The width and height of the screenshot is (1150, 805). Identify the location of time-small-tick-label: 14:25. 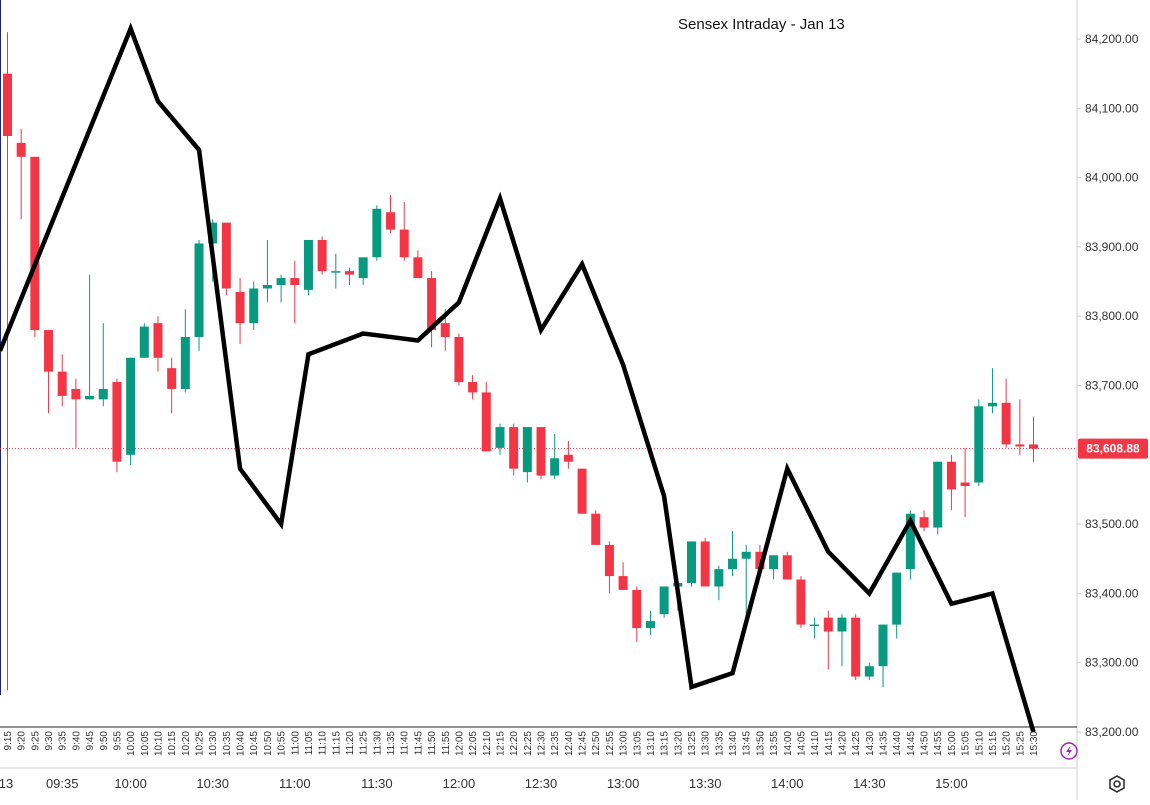
(856, 743).